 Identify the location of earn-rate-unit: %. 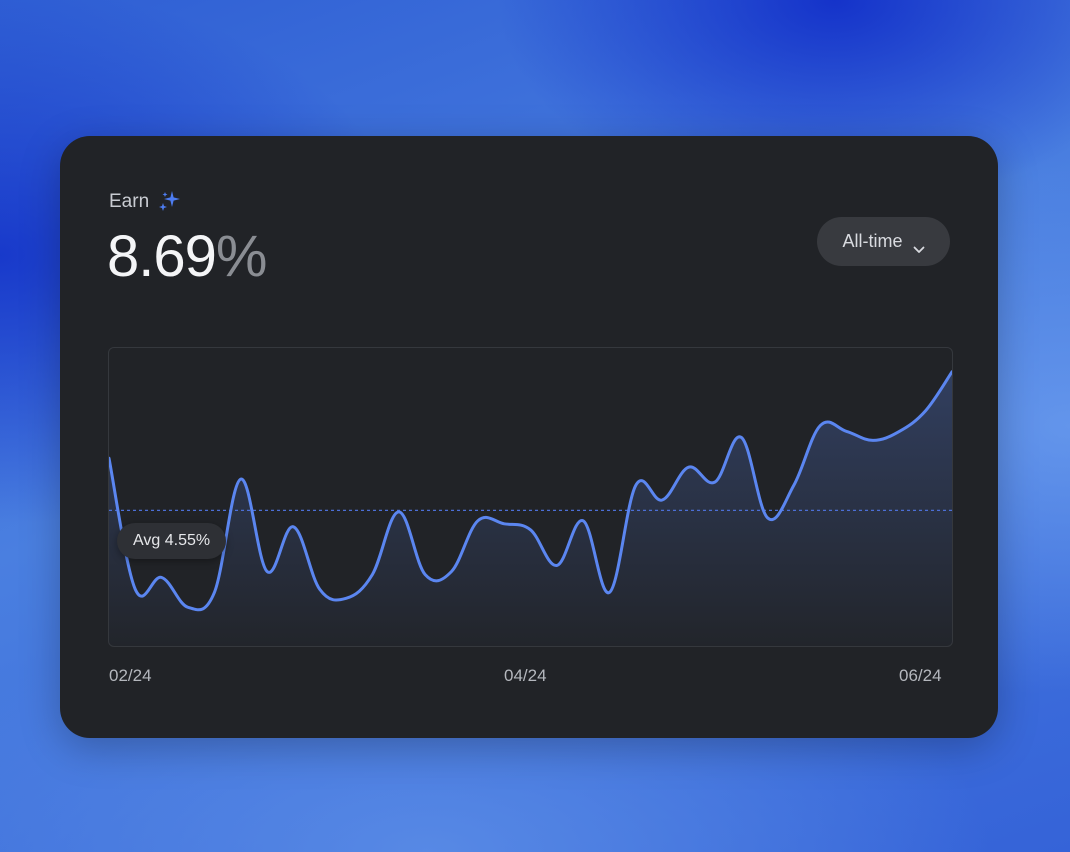
(241, 256).